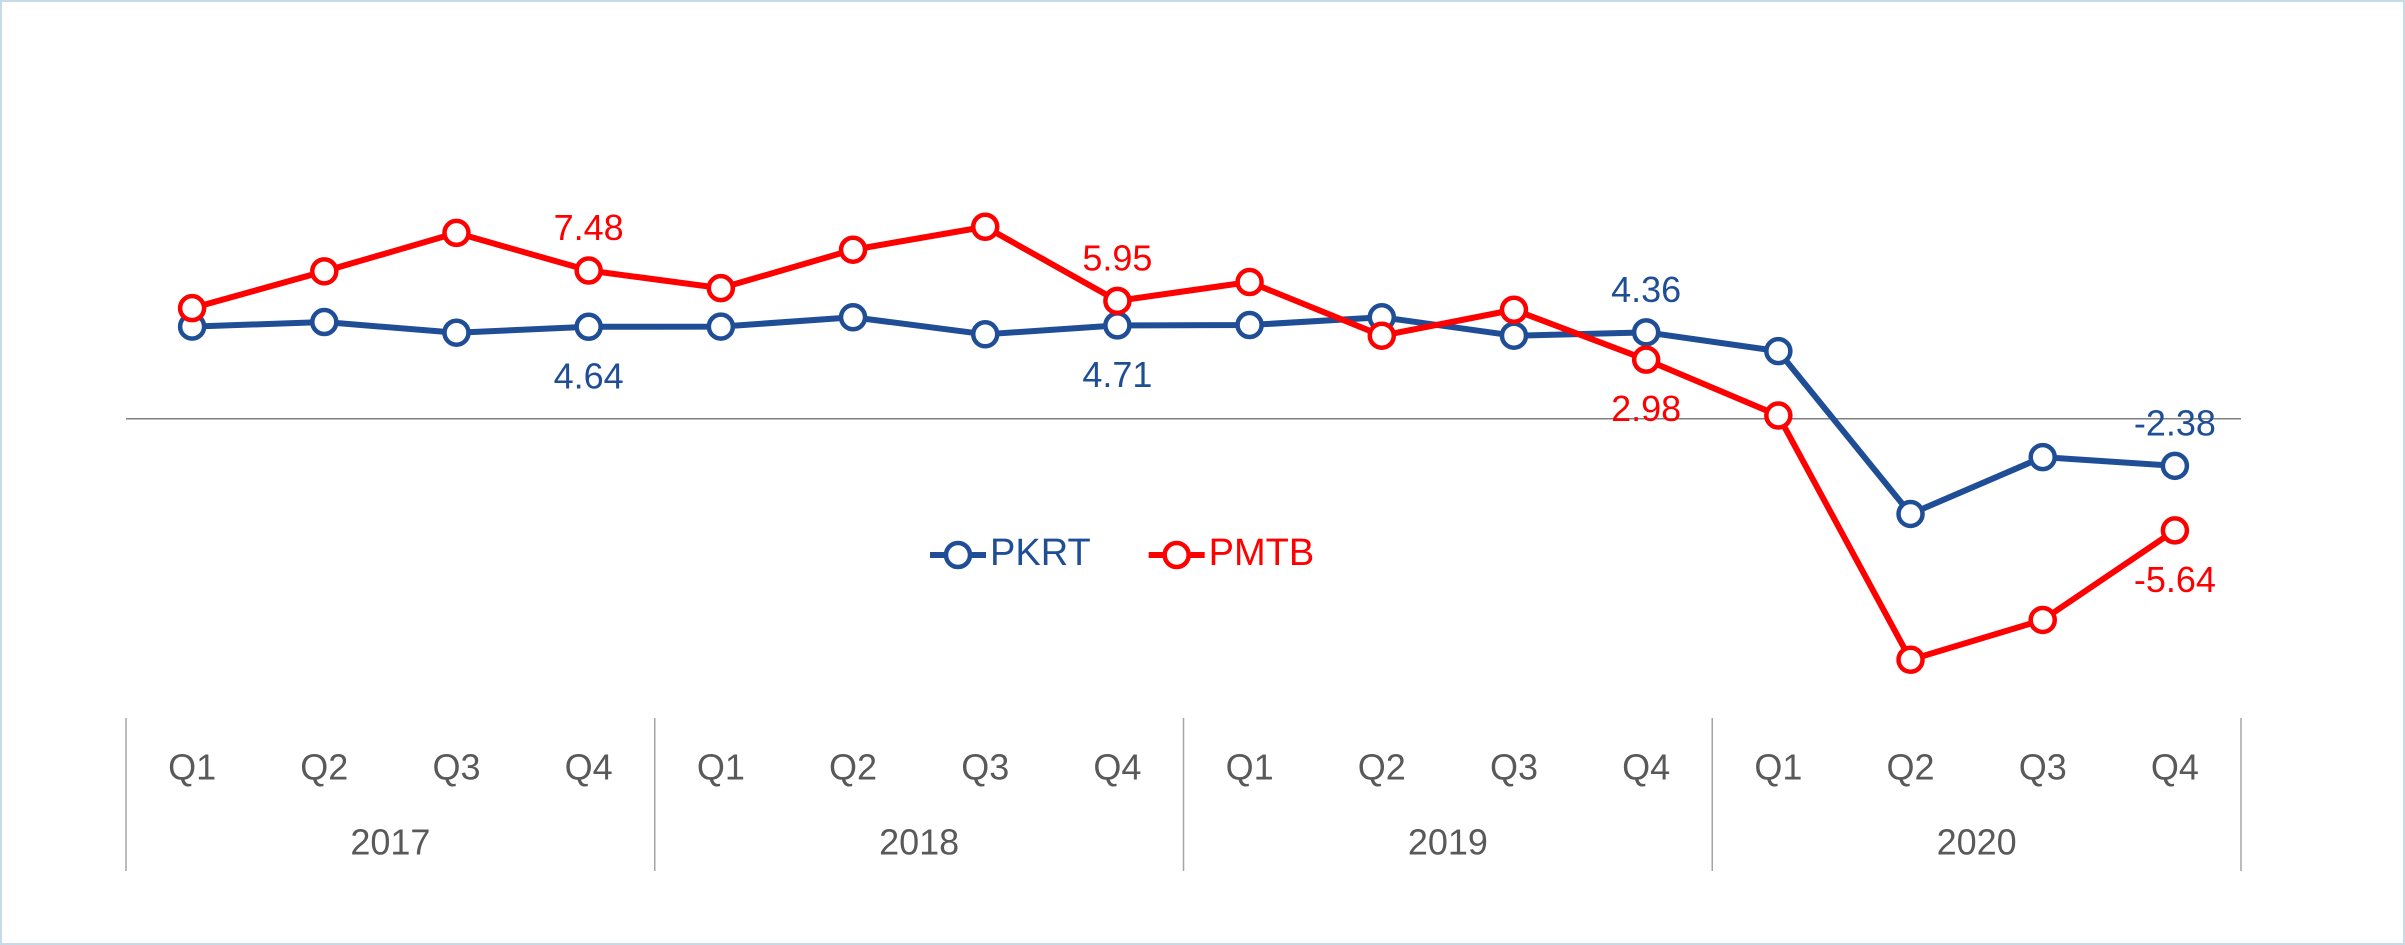 Image resolution: width=2405 pixels, height=945 pixels. I want to click on data-label: 4.64, so click(589, 375).